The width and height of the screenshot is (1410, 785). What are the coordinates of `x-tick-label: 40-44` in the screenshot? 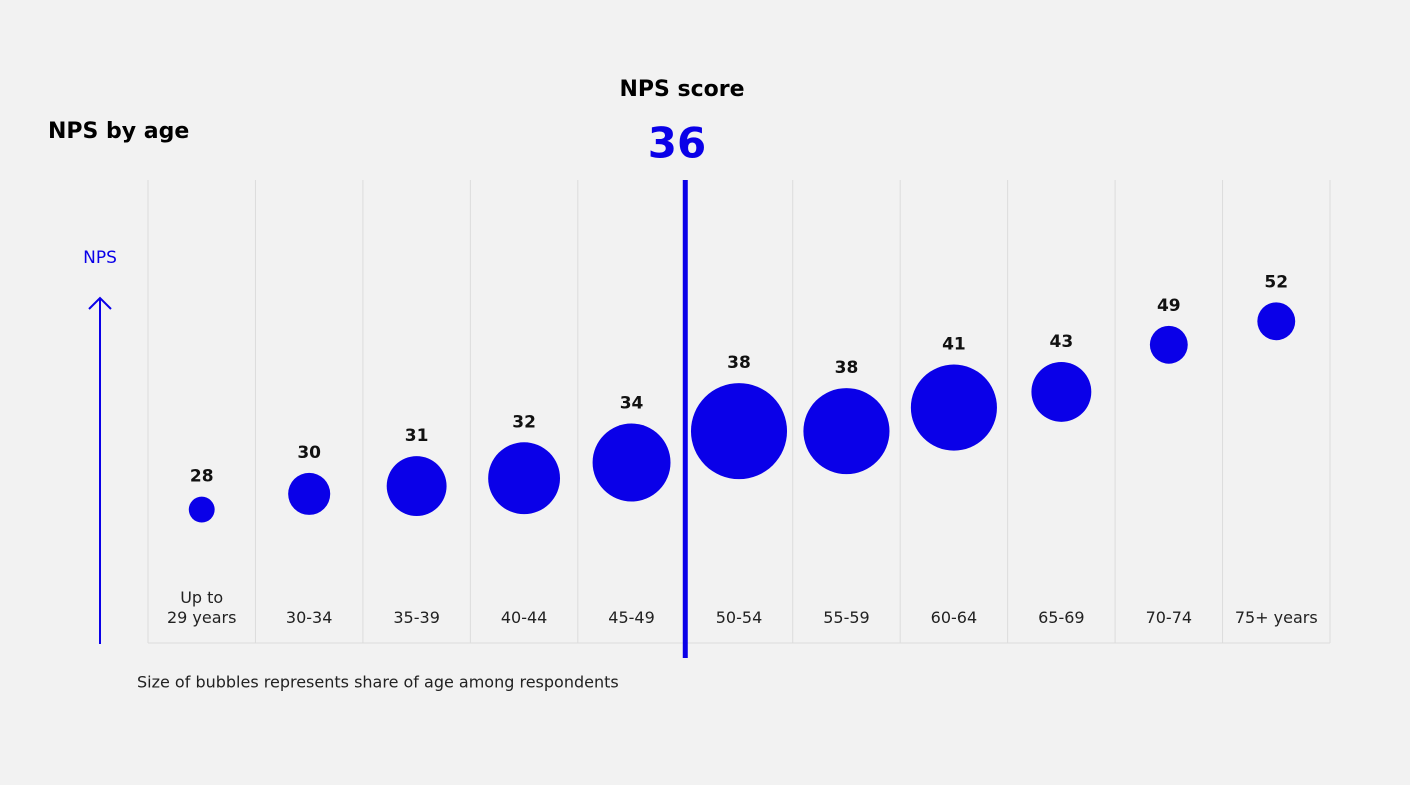 It's located at (524, 617).